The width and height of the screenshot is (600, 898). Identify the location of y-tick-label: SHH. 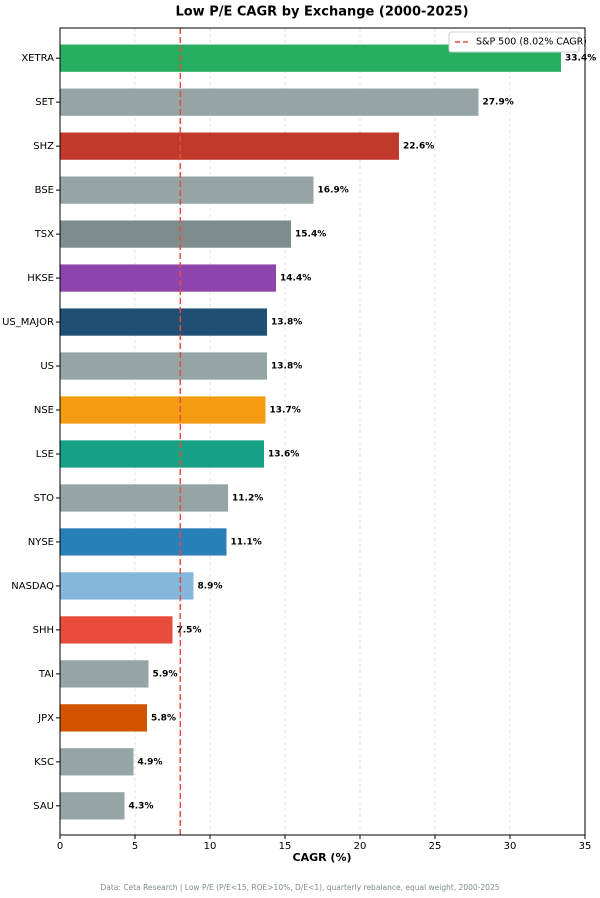
(43, 630).